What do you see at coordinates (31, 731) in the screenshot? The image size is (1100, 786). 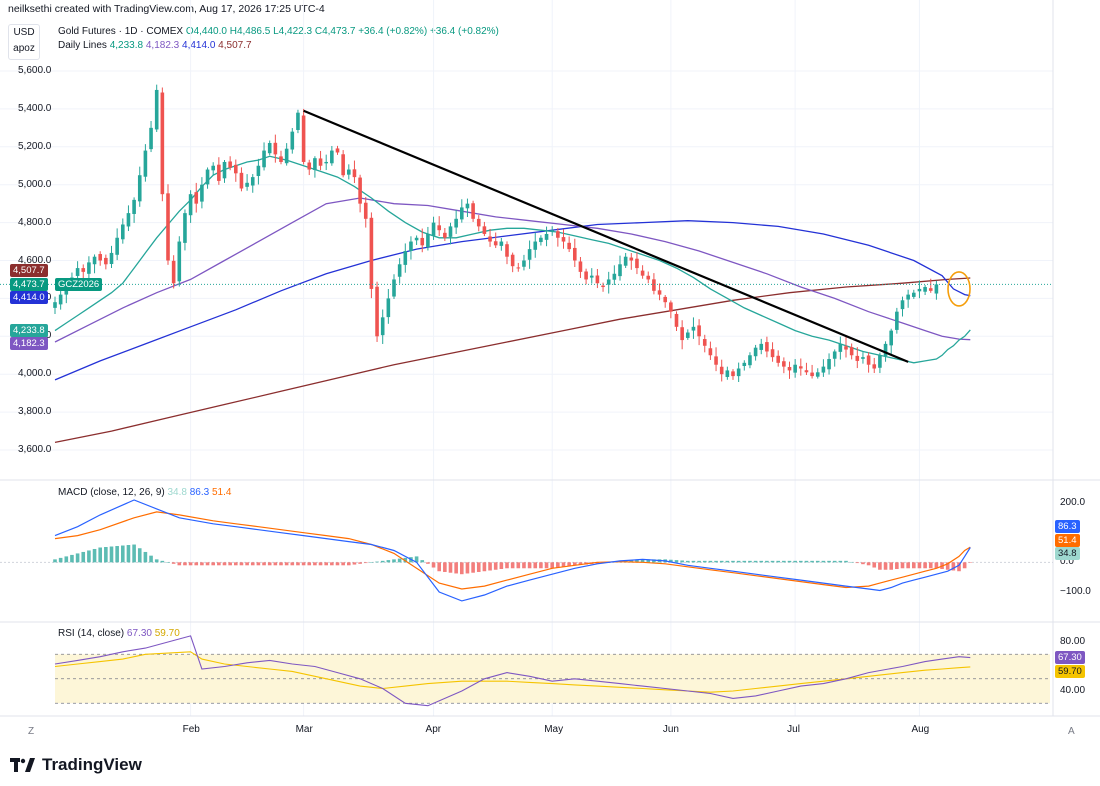 I see `zoom-left-button: Z` at bounding box center [31, 731].